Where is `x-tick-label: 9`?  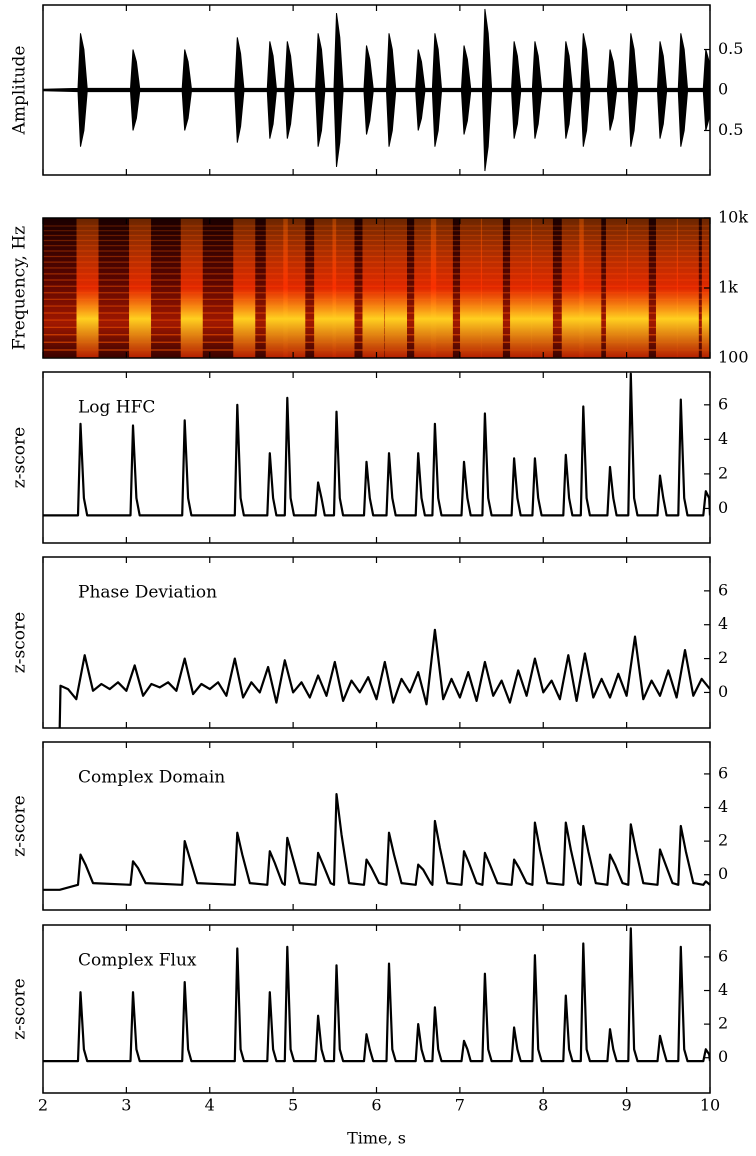 x-tick-label: 9 is located at coordinates (627, 1105).